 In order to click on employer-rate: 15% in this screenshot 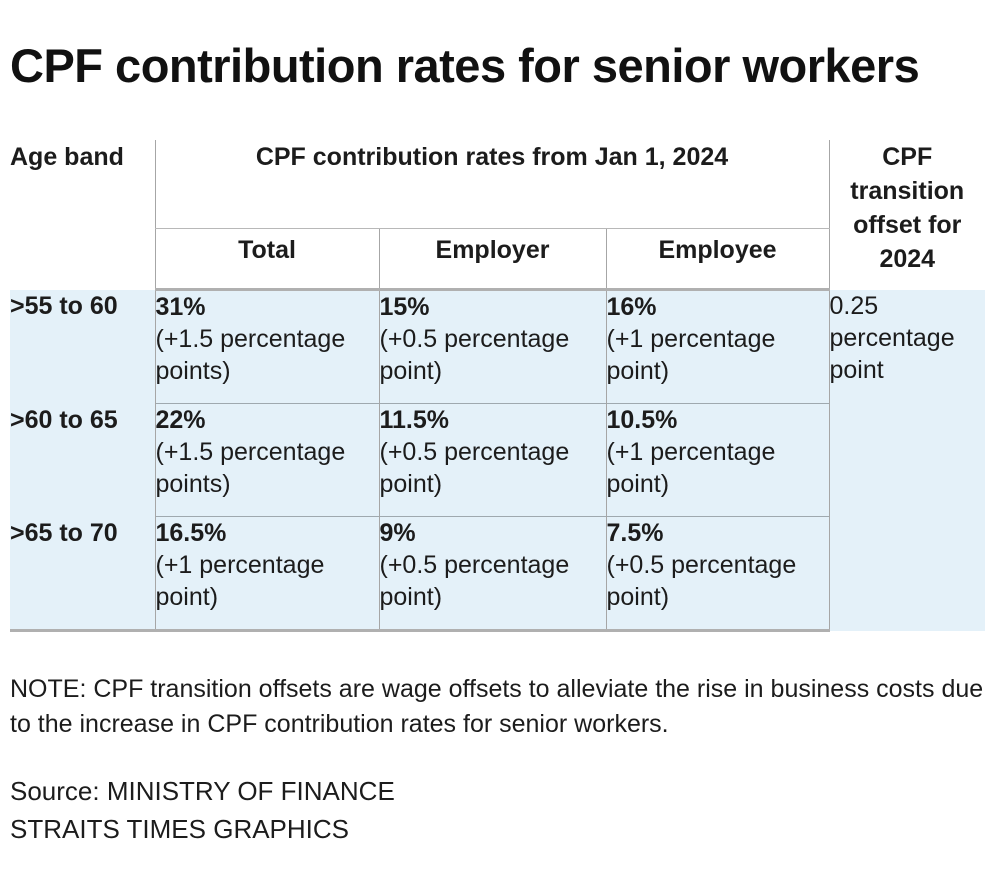, I will do `click(404, 307)`.